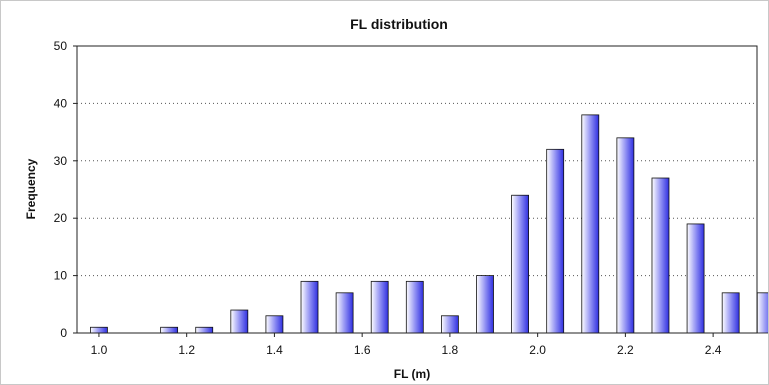 This screenshot has width=769, height=385. What do you see at coordinates (61, 161) in the screenshot?
I see `y-tick-label: 30` at bounding box center [61, 161].